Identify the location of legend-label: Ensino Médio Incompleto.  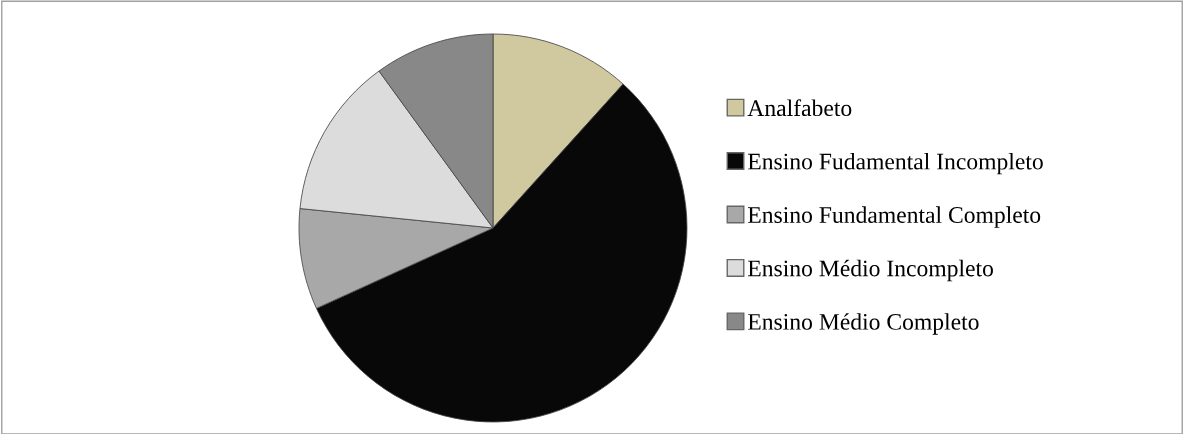
(870, 270).